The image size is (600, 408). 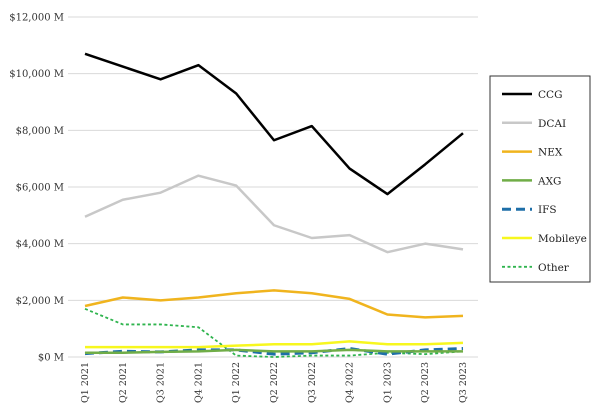 What do you see at coordinates (554, 268) in the screenshot?
I see `legend-label-other: Other` at bounding box center [554, 268].